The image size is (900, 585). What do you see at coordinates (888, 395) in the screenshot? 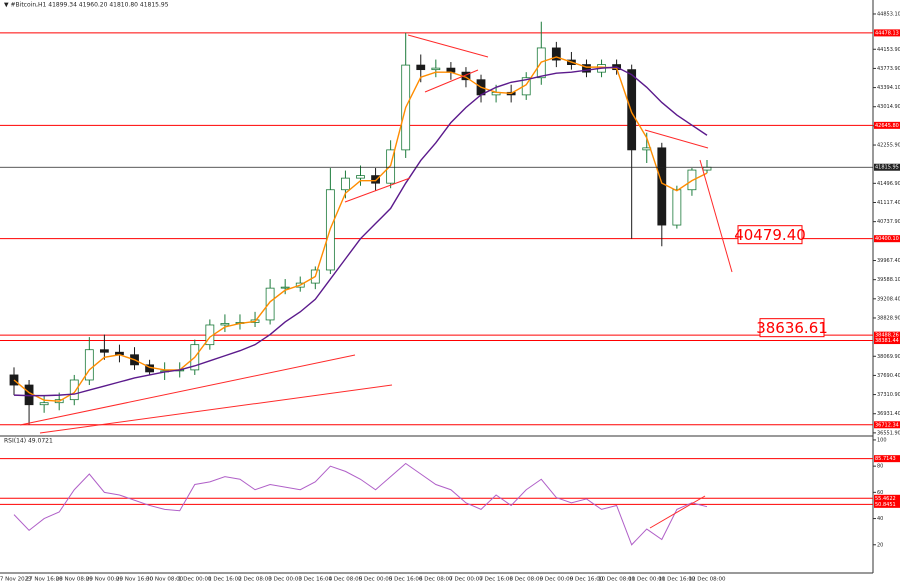
I see `y-tick-label: 37310.90` at bounding box center [888, 395].